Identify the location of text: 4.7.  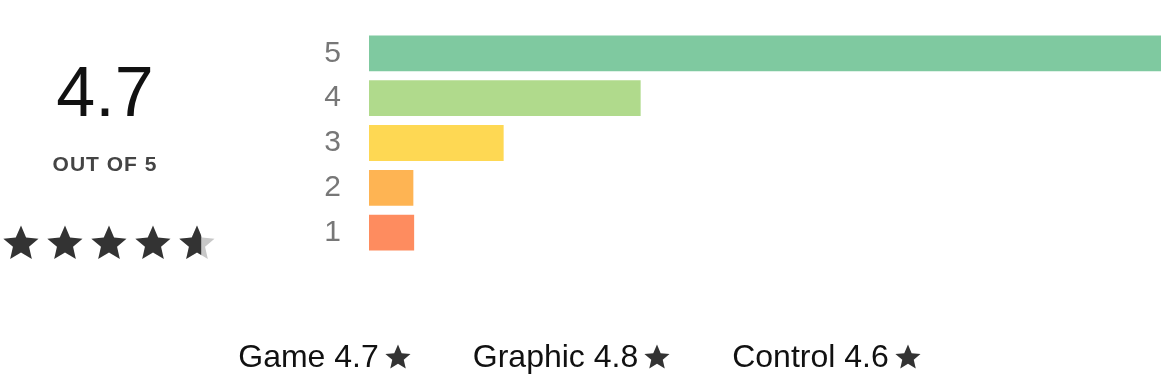
(105, 92).